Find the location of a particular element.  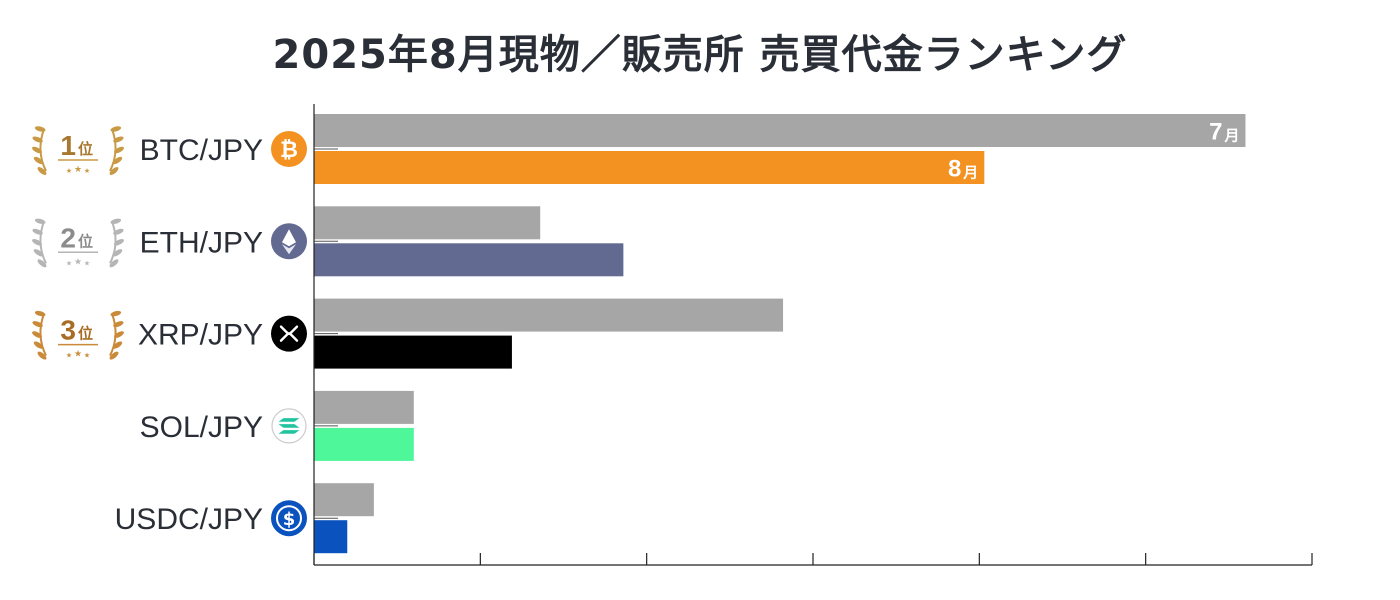

rank-badge-1: 1 位★ ★ ★ is located at coordinates (78, 150).